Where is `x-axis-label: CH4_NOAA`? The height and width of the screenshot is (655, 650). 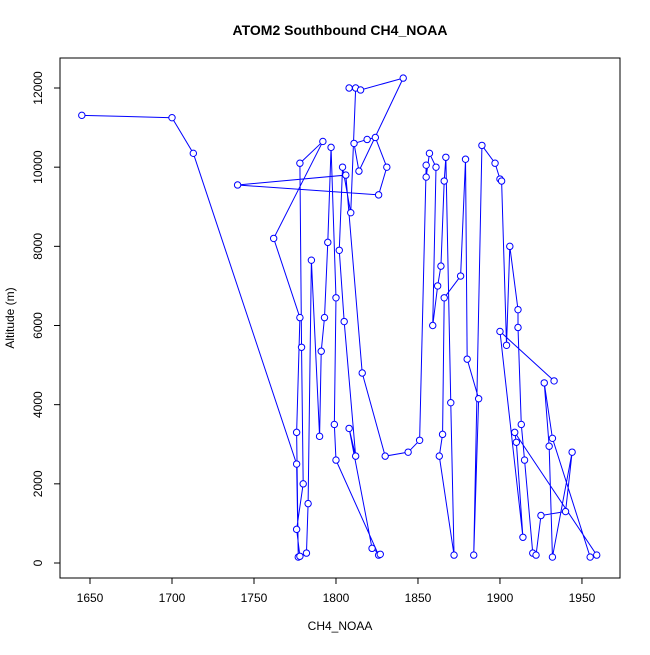
x-axis-label: CH4_NOAA is located at coordinates (340, 626).